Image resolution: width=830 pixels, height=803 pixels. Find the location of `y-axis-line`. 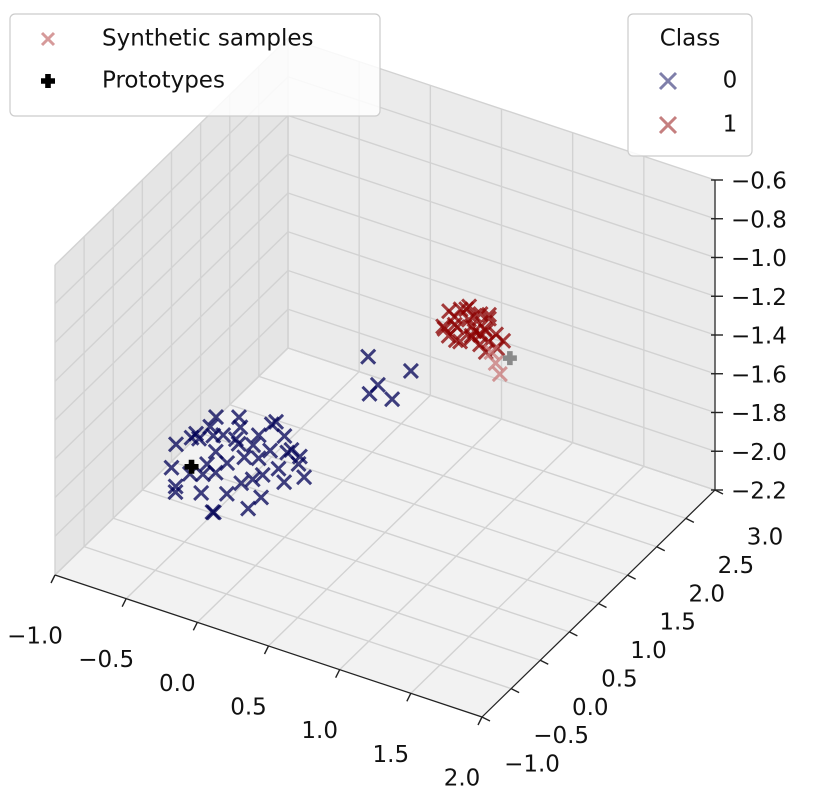

y-axis-line is located at coordinates (598, 603).